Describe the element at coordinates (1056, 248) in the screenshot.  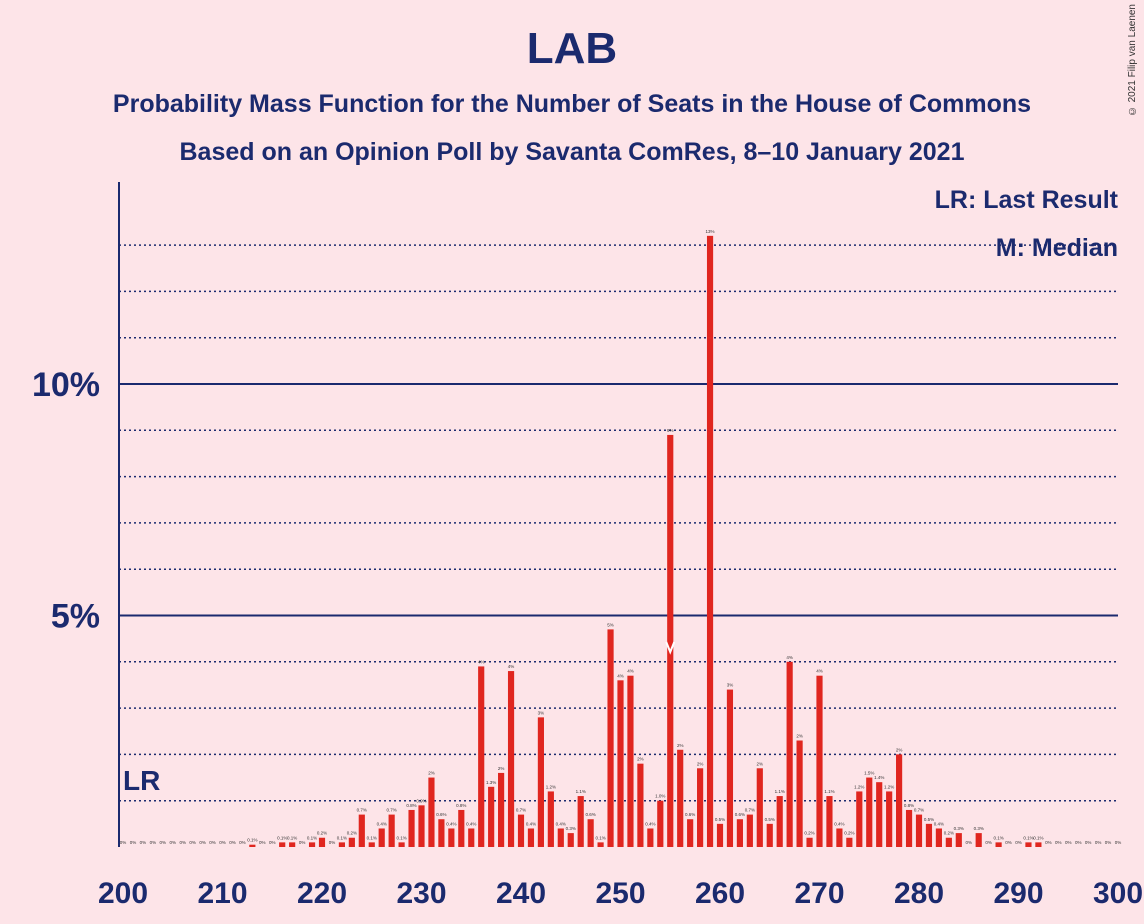
I see `legend-median: M: Median` at that location.